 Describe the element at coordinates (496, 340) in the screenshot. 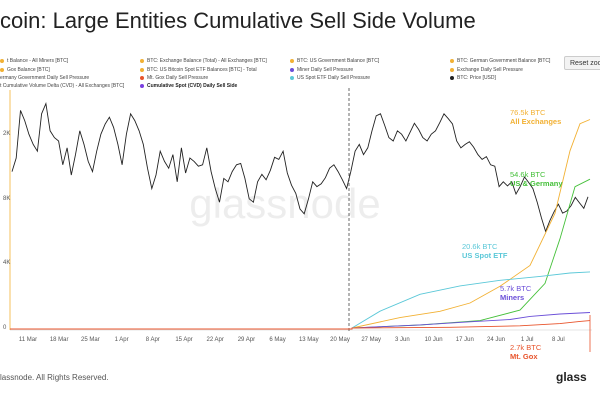

I see `x-tick-label: 24 Jun` at that location.